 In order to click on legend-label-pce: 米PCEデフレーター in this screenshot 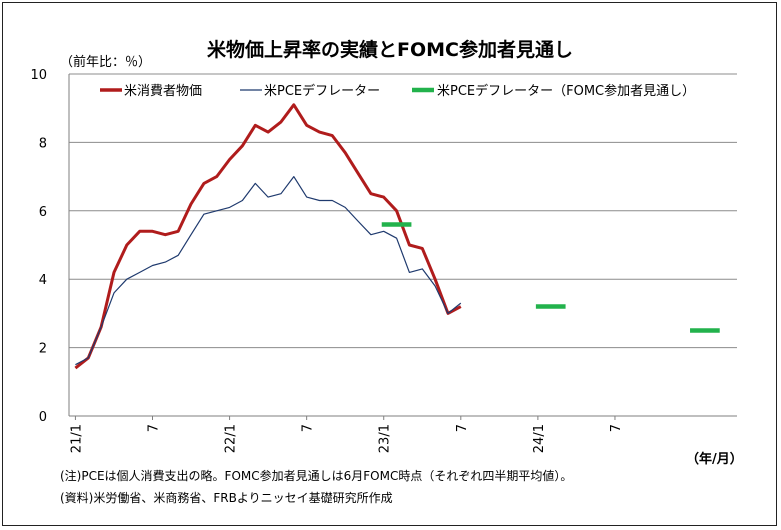, I will do `click(322, 91)`.